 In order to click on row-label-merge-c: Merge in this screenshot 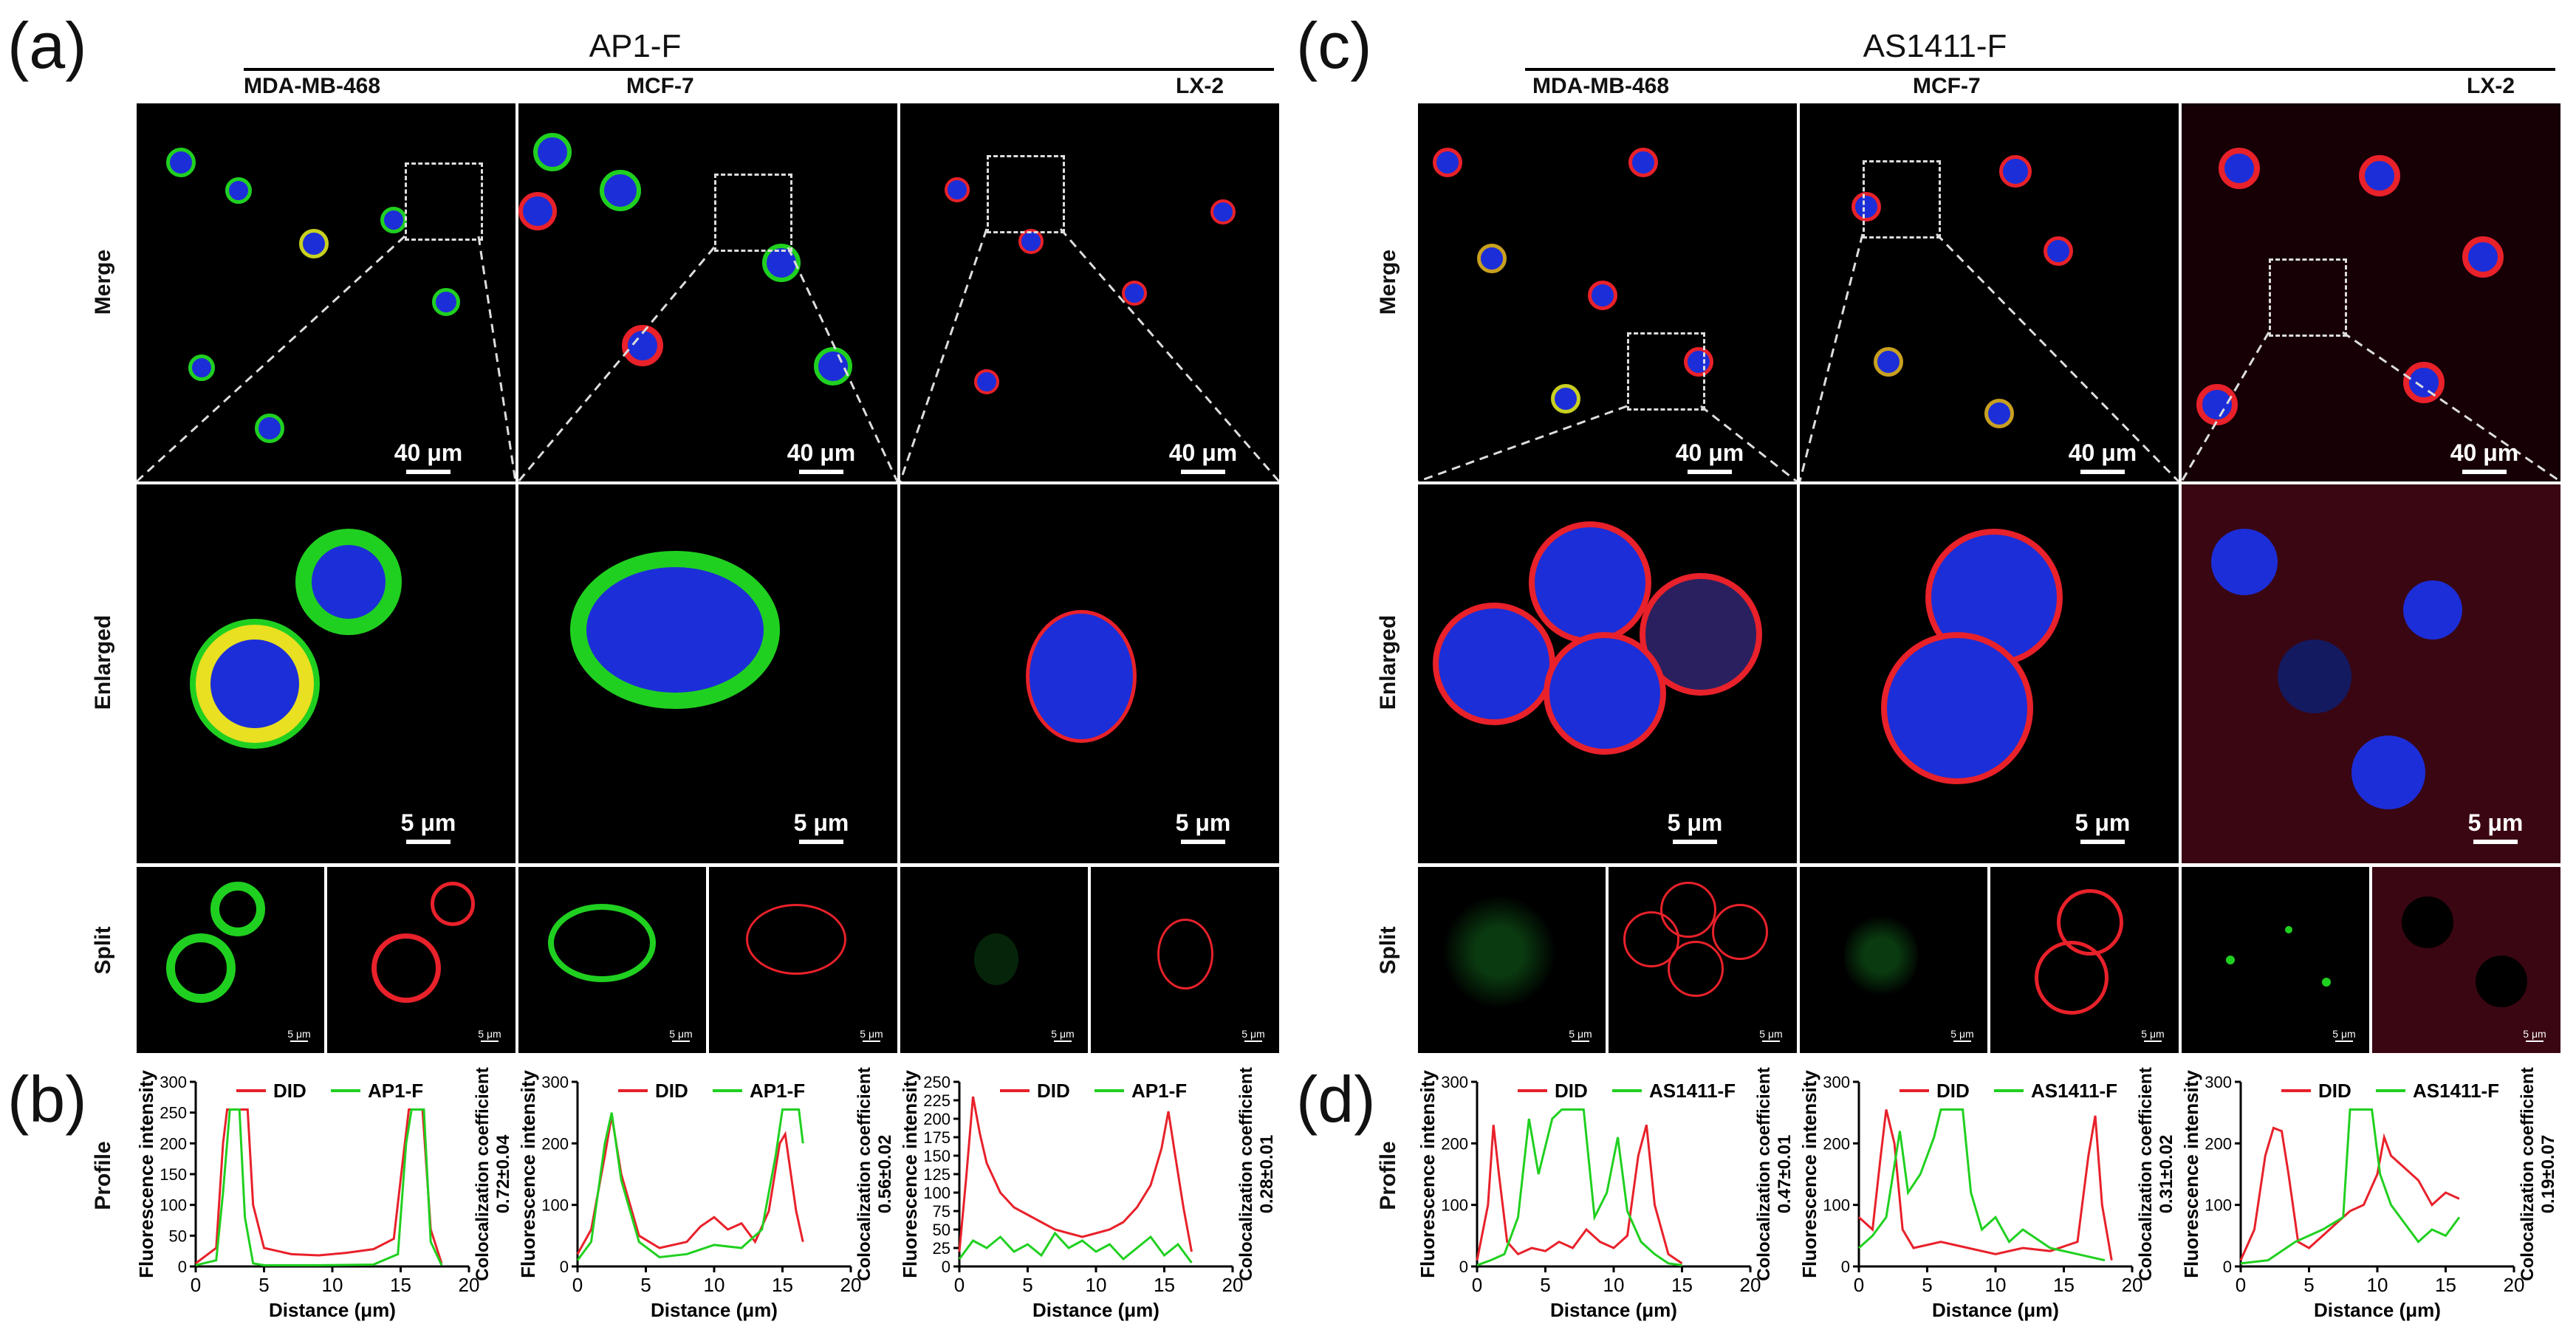, I will do `click(1388, 282)`.